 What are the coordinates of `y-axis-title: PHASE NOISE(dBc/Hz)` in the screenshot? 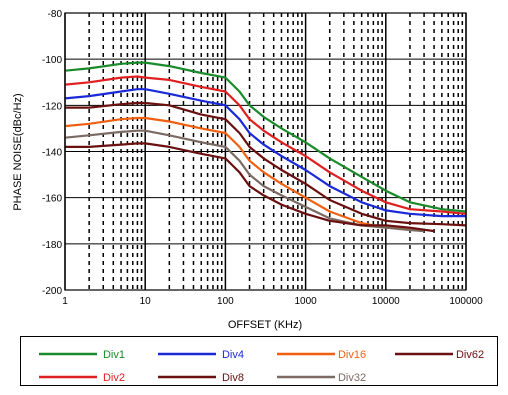 It's located at (18, 151).